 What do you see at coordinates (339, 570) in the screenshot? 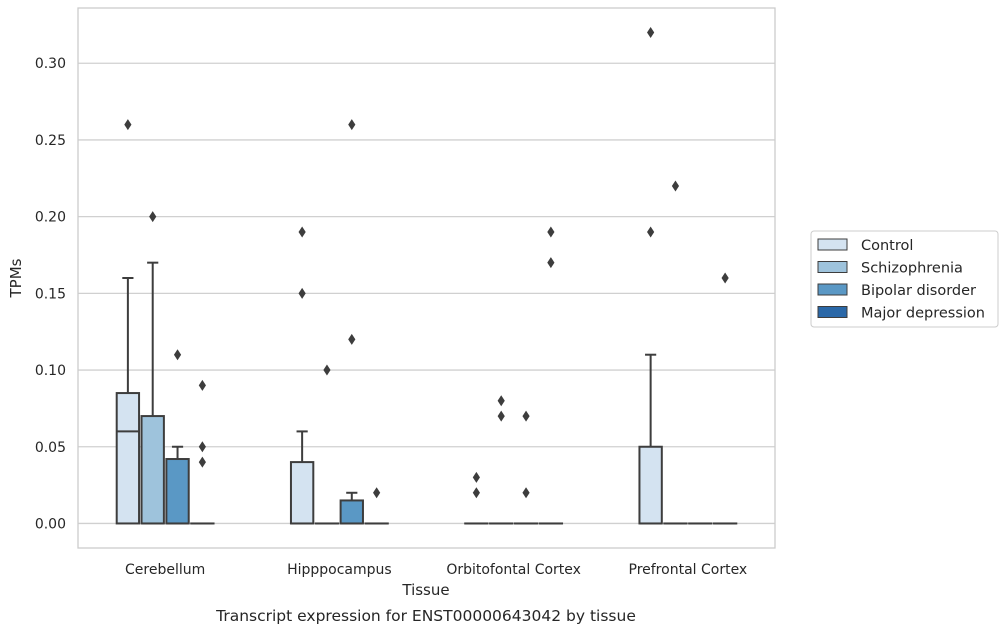
I see `x-tick-label: Hipppocampus` at bounding box center [339, 570].